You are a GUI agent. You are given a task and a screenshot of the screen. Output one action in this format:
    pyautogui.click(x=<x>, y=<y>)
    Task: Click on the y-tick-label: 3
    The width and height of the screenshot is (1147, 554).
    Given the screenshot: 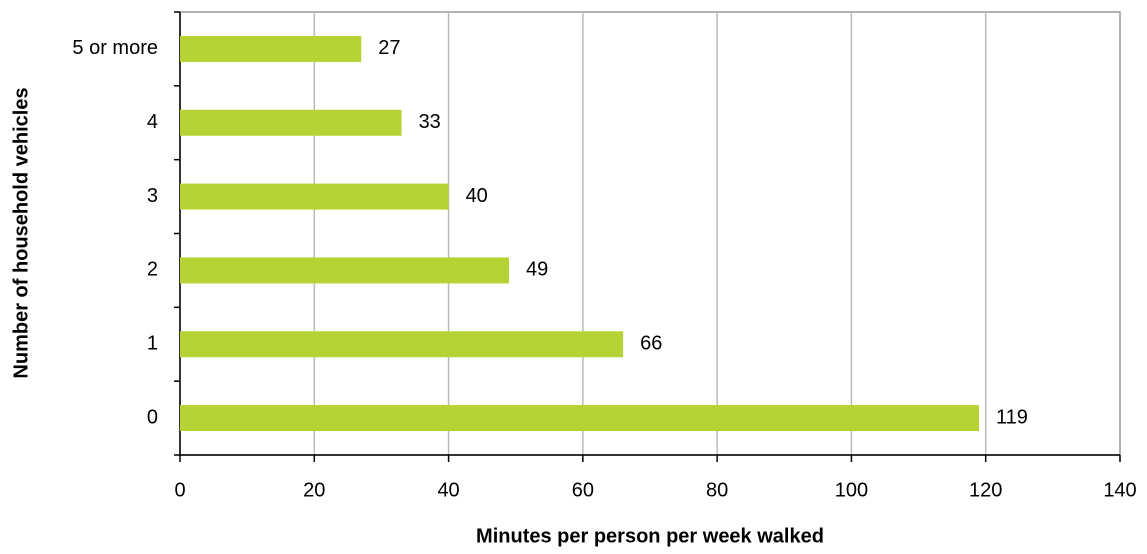 What is the action you would take?
    pyautogui.click(x=152, y=196)
    